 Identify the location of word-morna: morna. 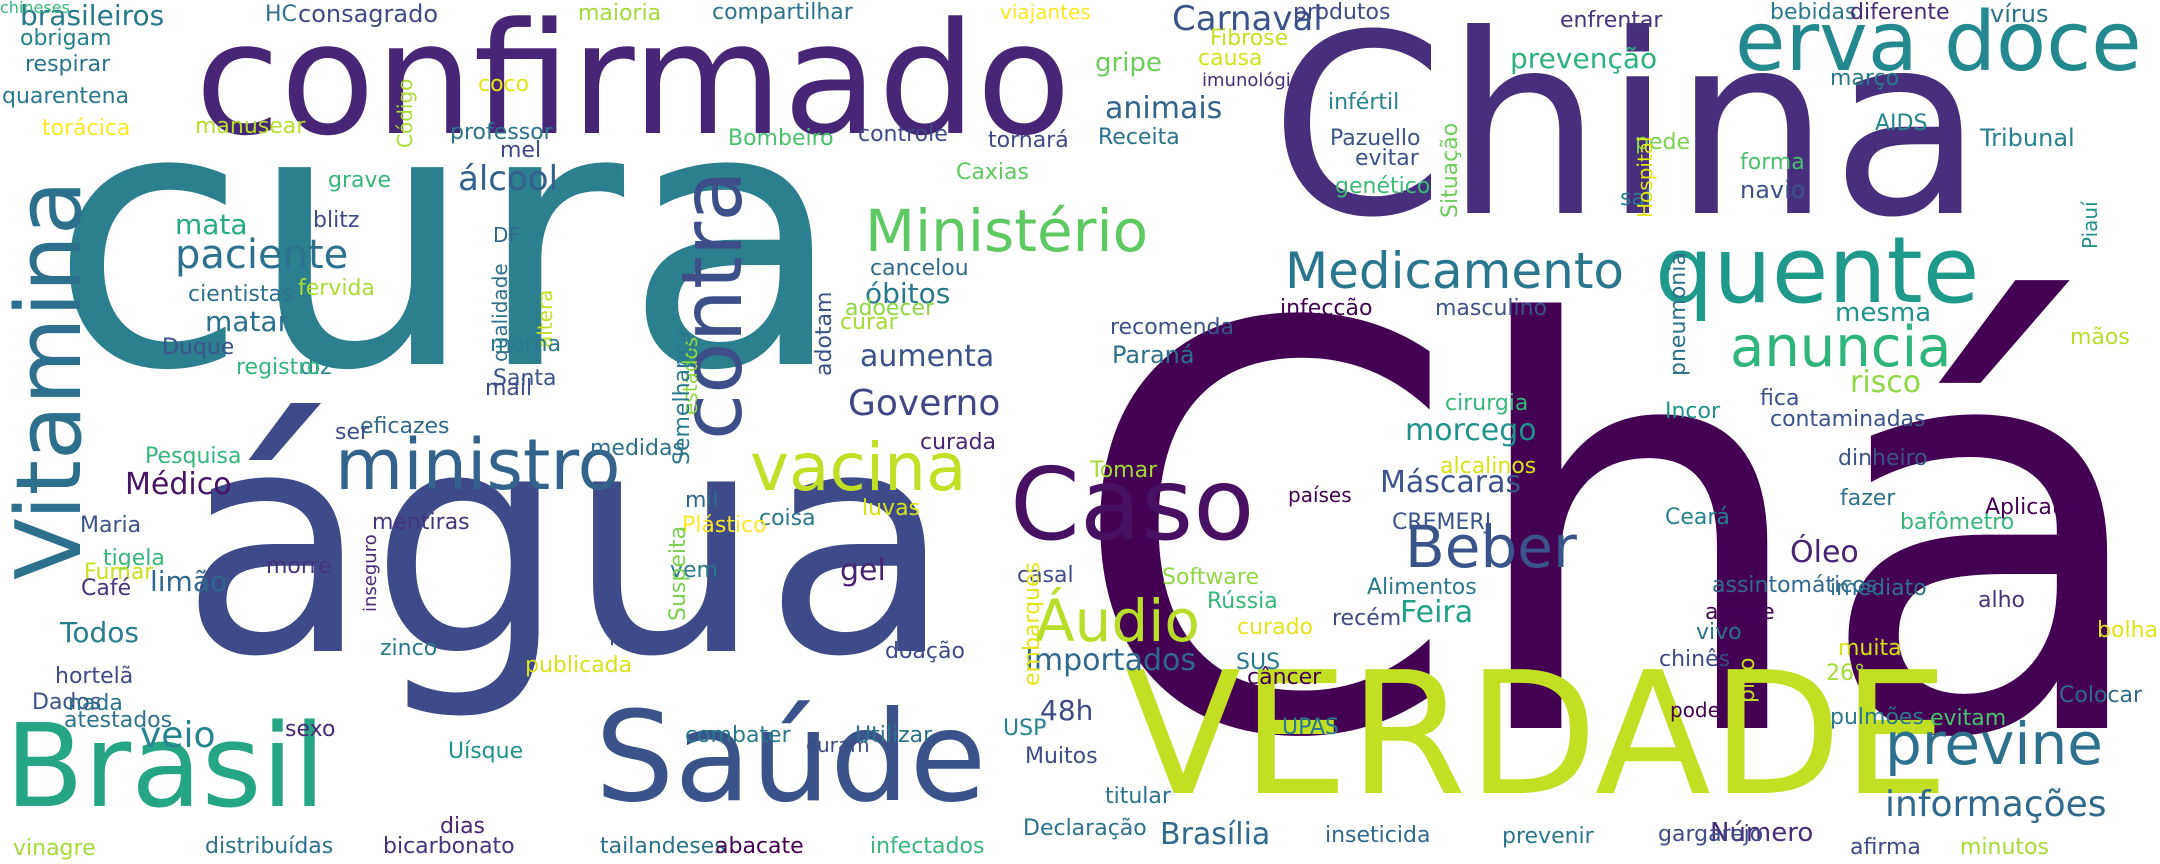
(525, 344).